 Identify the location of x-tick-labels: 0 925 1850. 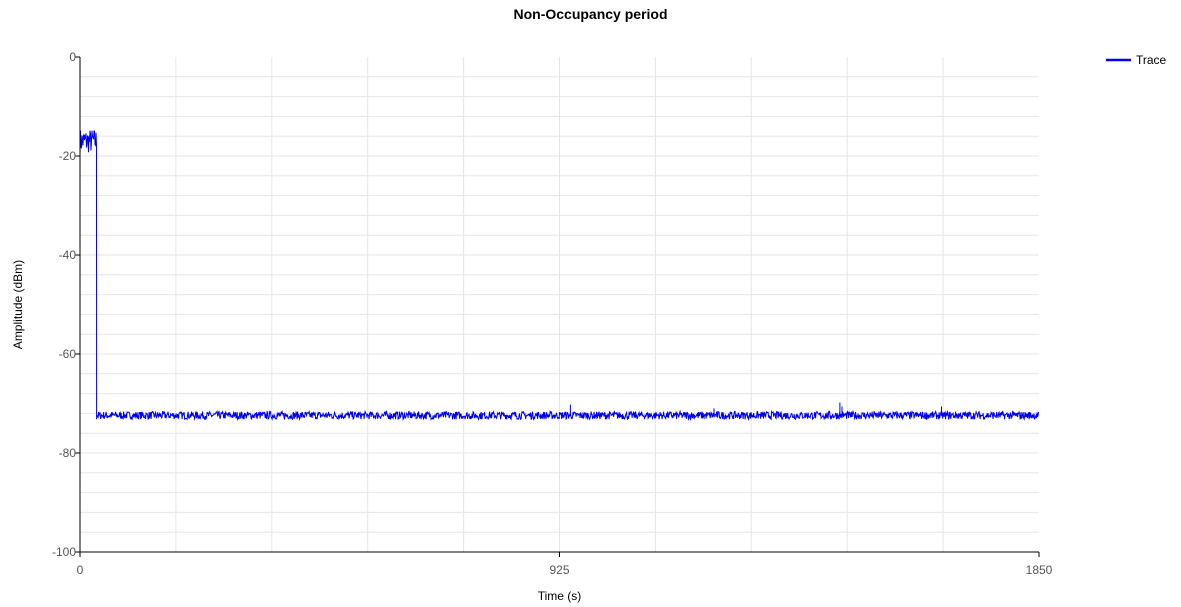
(565, 564).